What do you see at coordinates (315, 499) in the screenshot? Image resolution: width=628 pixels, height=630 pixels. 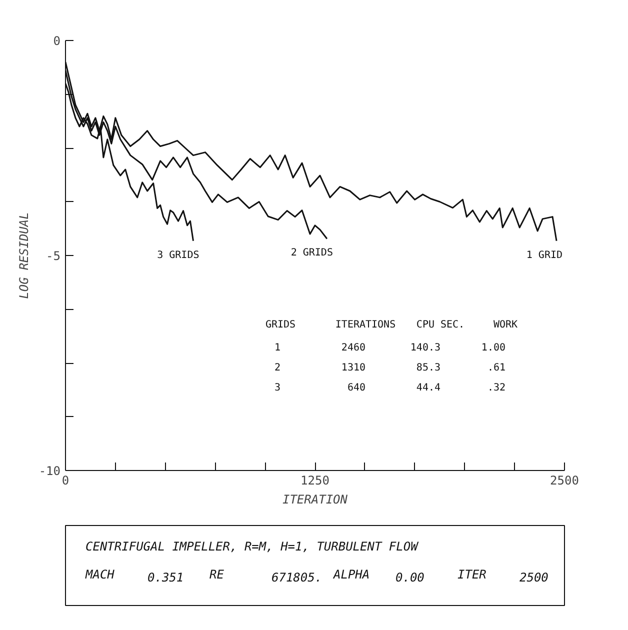 I see `x-axis-title: ITERATION` at bounding box center [315, 499].